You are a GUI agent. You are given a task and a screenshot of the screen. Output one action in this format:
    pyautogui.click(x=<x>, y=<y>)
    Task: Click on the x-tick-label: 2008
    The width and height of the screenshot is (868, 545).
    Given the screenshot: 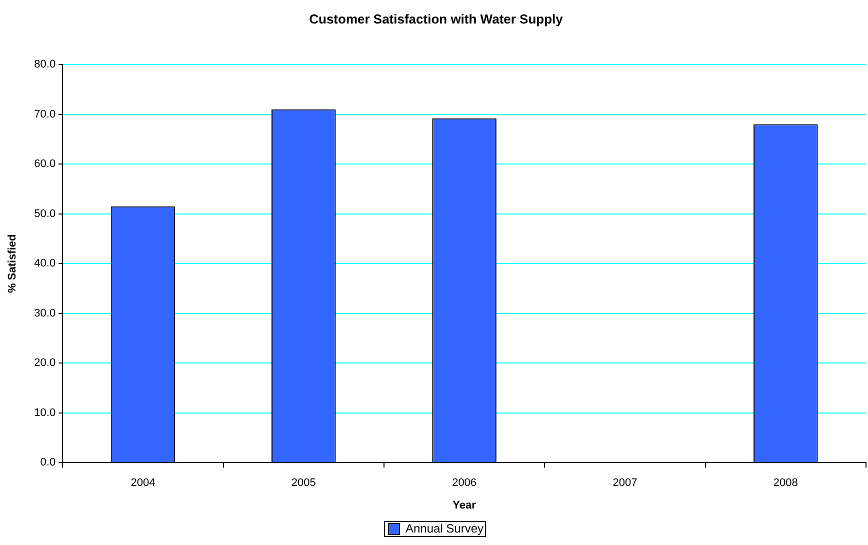 What is the action you would take?
    pyautogui.click(x=785, y=483)
    